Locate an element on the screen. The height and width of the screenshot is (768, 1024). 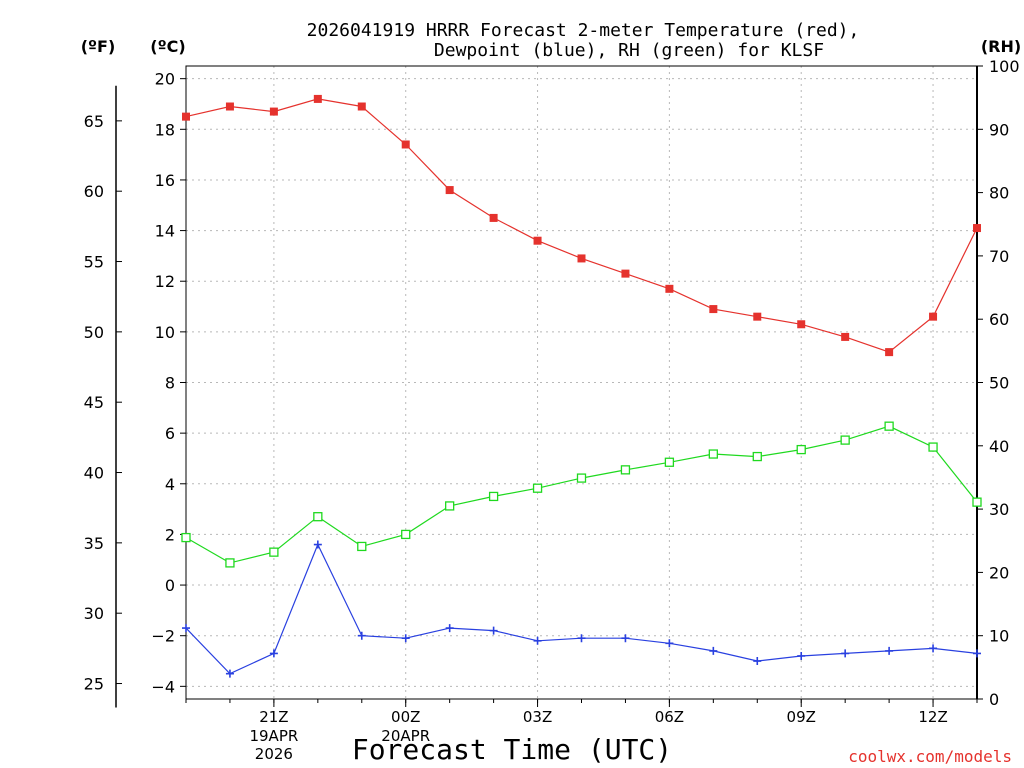
fahrenheit-tick-label: 40 is located at coordinates (94, 473).